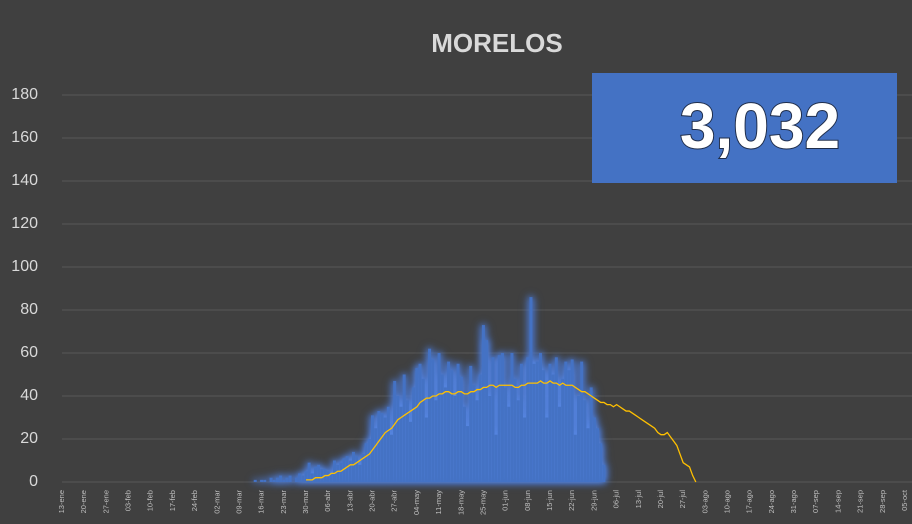 The height and width of the screenshot is (524, 912). What do you see at coordinates (150, 500) in the screenshot?
I see `x-tick-label: 10-feb` at bounding box center [150, 500].